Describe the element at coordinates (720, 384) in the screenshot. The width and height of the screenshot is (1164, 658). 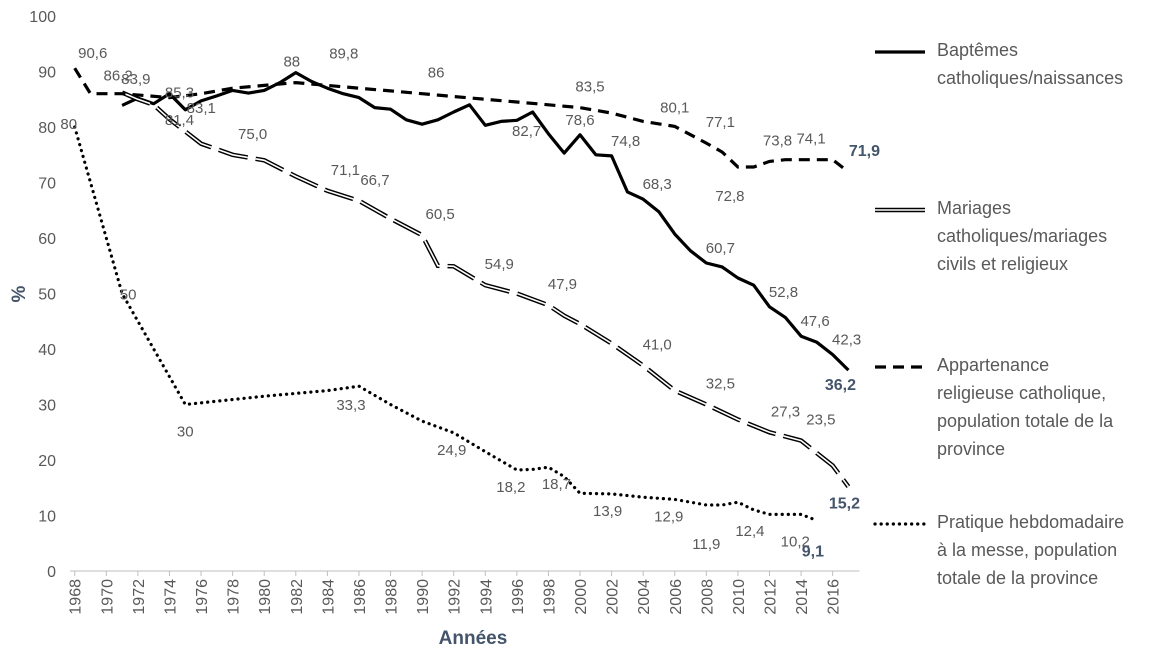
I see `data-label: 32,5` at that location.